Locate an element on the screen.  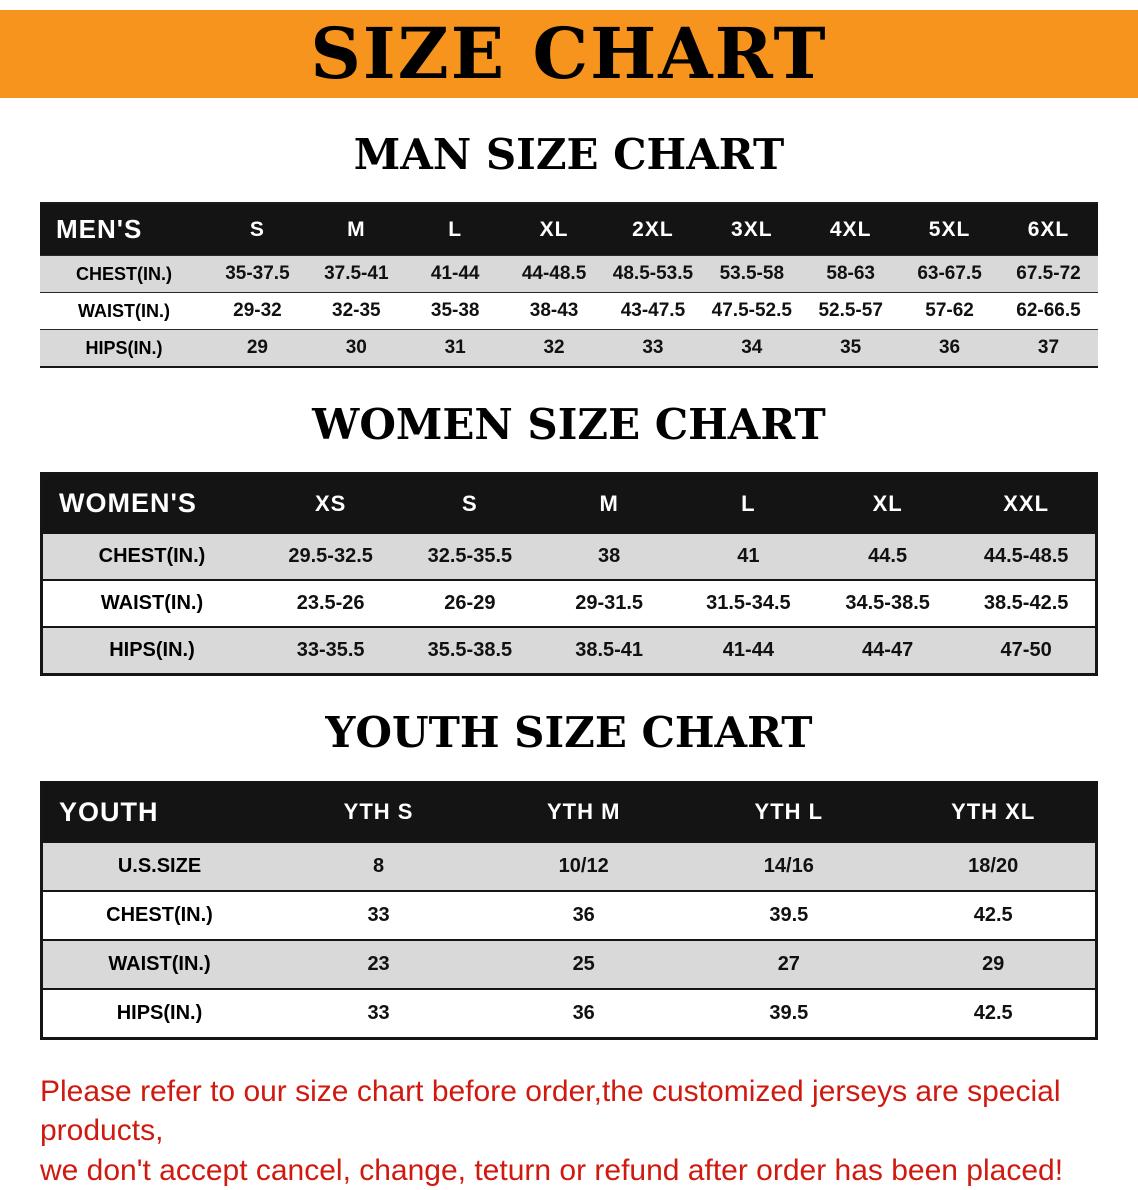
table-header-row: MEN'S S M L XL 2XL 3XL 4XL 5XL 6XL is located at coordinates (569, 229).